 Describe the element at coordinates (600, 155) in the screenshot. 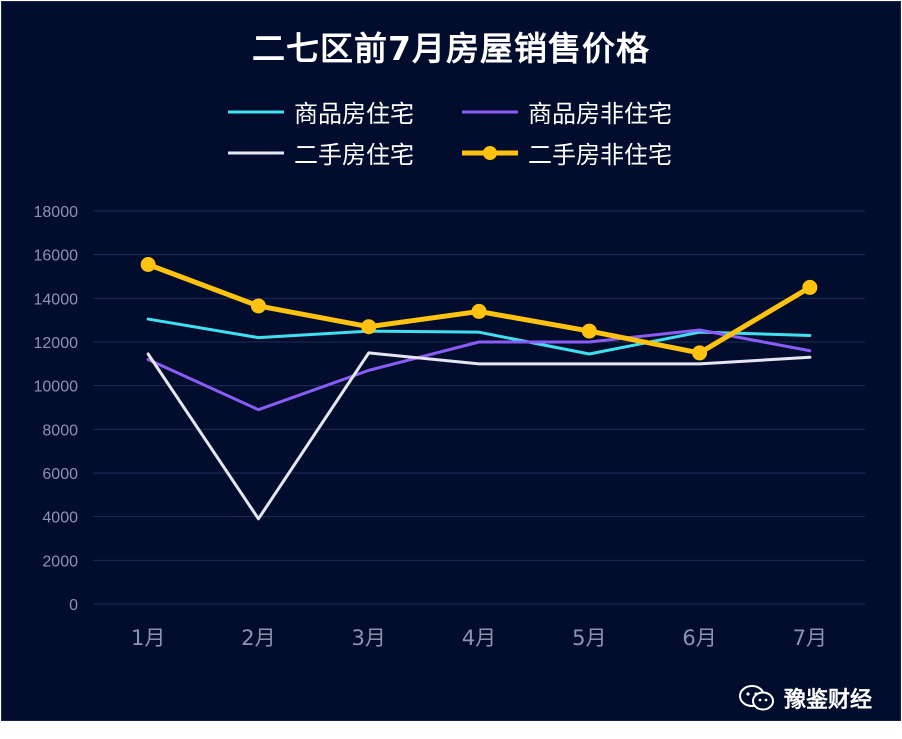

I see `legend-label-series-4: 二手房非住宅` at that location.